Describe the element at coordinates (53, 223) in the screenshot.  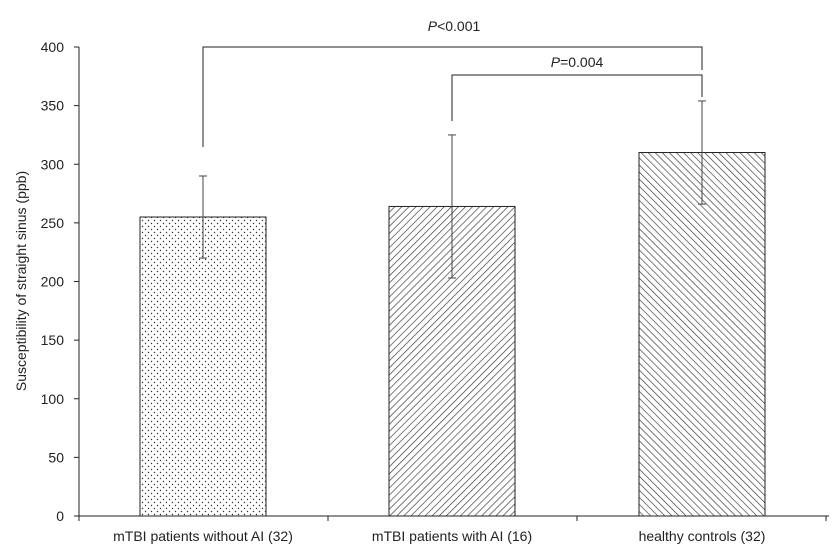
I see `y-tick-label-250: 250` at that location.